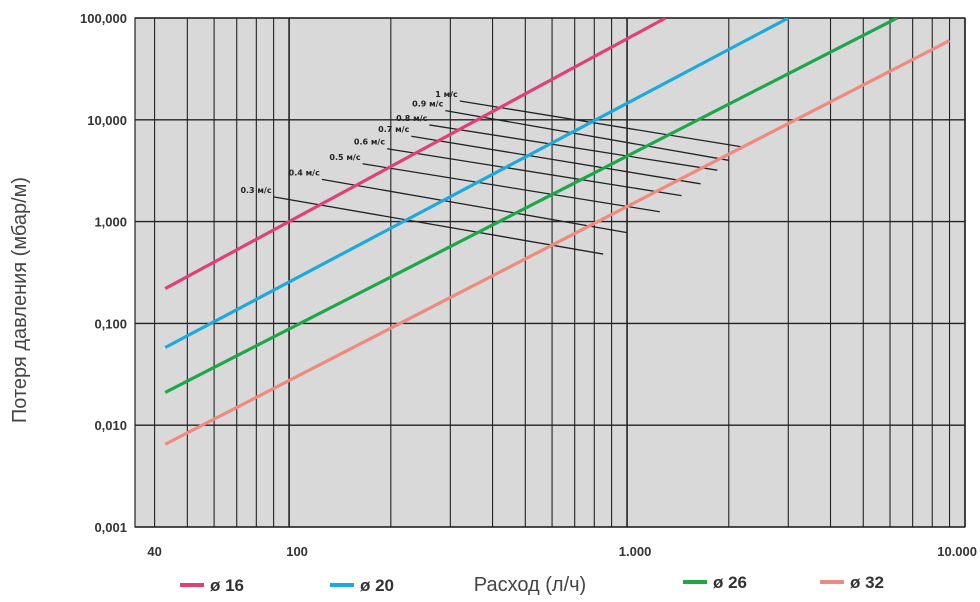  I want to click on y-axis-label: Потеря давления (мбар/м), so click(20, 300).